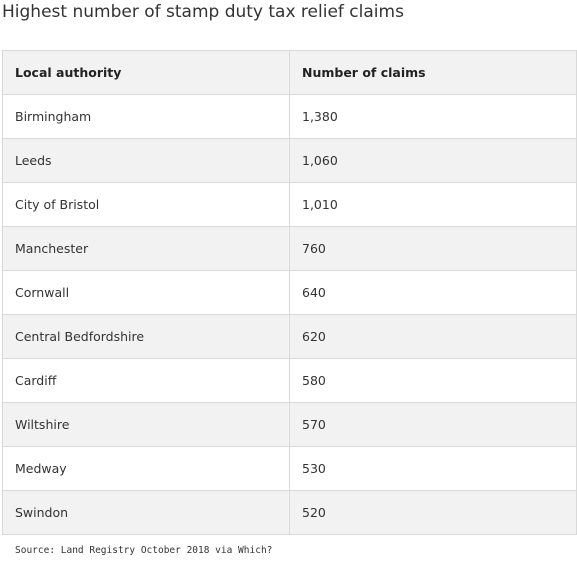  I want to click on authority-cell: Cornwall, so click(146, 292).